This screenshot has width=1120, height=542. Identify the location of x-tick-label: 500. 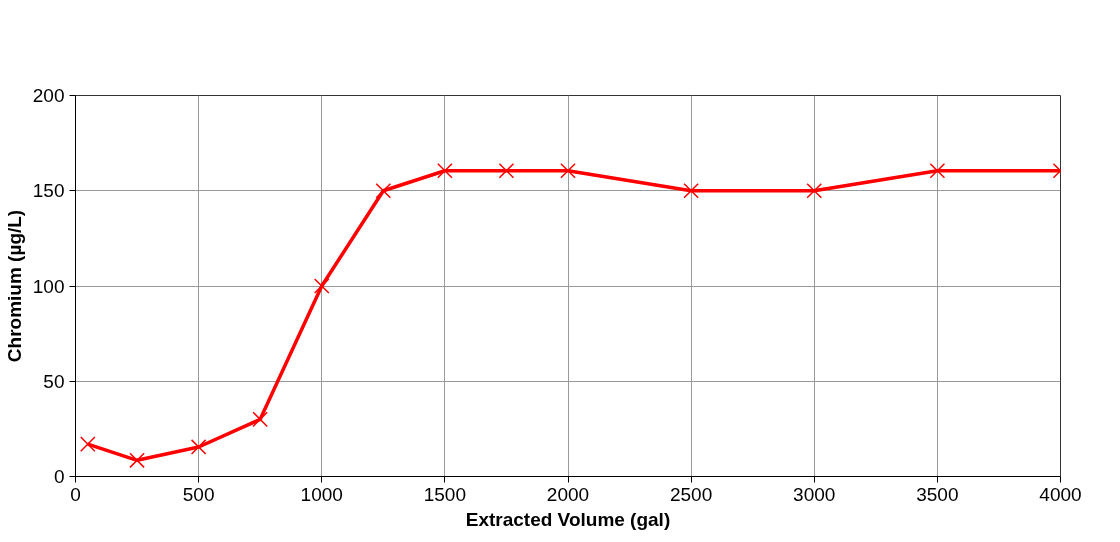
(198, 494).